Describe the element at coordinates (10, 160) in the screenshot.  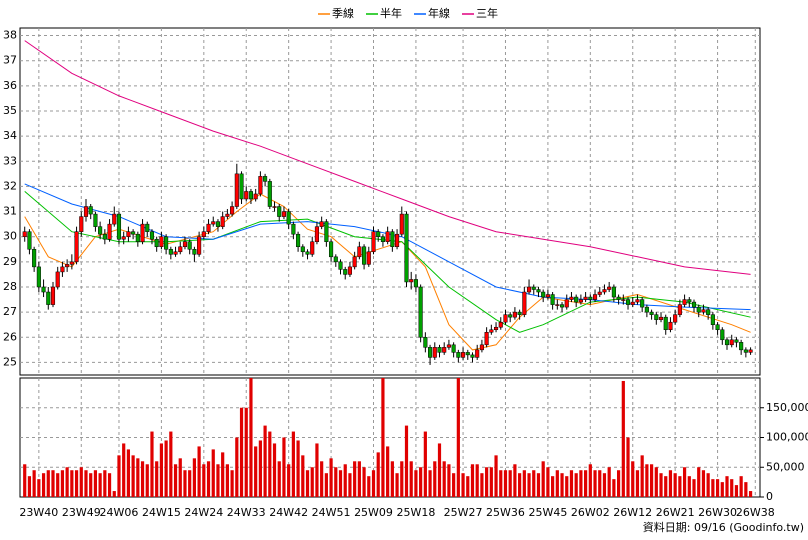
I see `y-tick-label: 33` at that location.